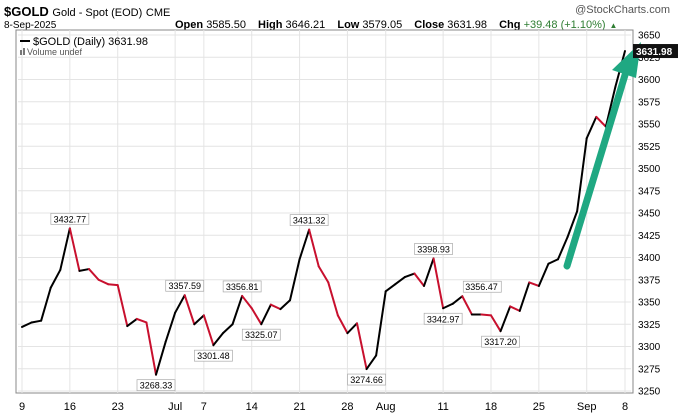  What do you see at coordinates (21, 52) in the screenshot?
I see `volume-icon` at bounding box center [21, 52].